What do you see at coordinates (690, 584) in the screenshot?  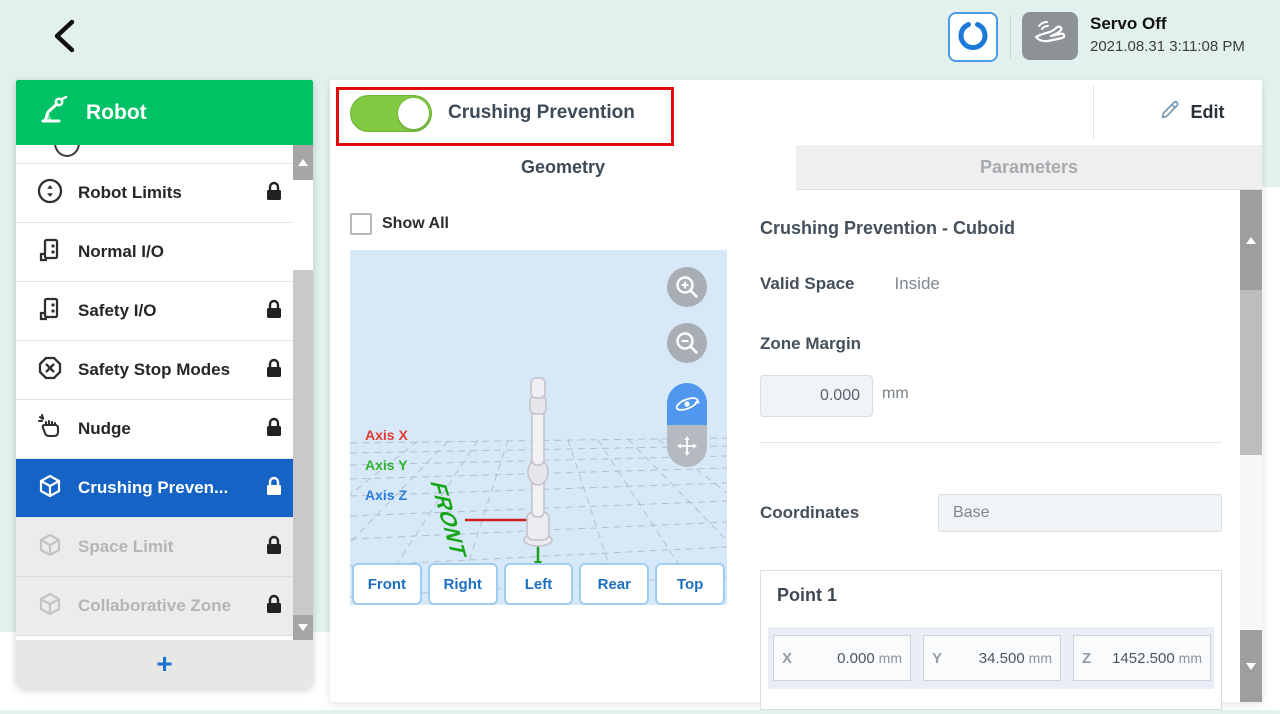 I see `view-top-button: Top` at bounding box center [690, 584].